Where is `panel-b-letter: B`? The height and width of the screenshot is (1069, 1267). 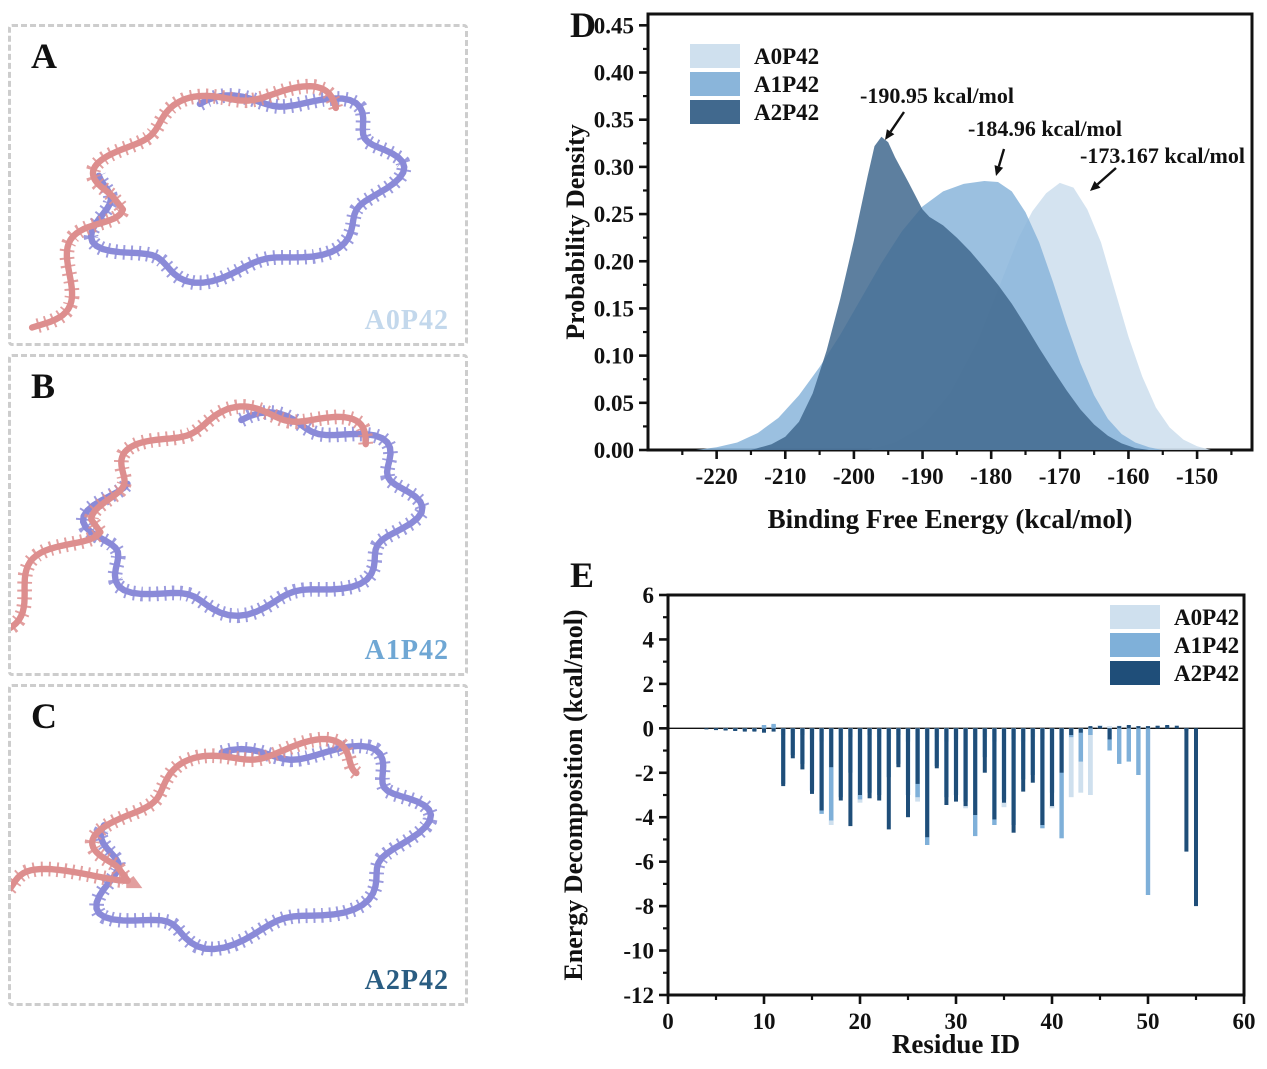
panel-b-letter: B is located at coordinates (43, 386).